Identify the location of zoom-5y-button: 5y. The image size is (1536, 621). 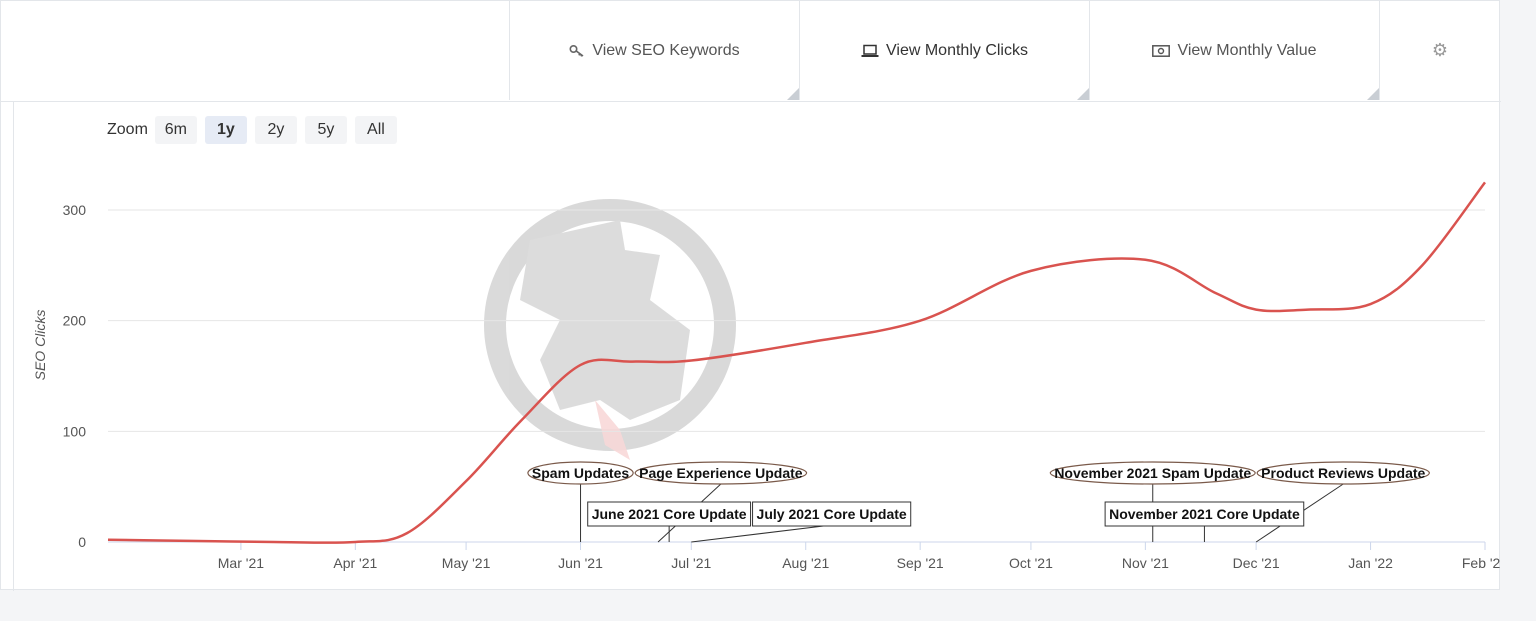
(325, 130).